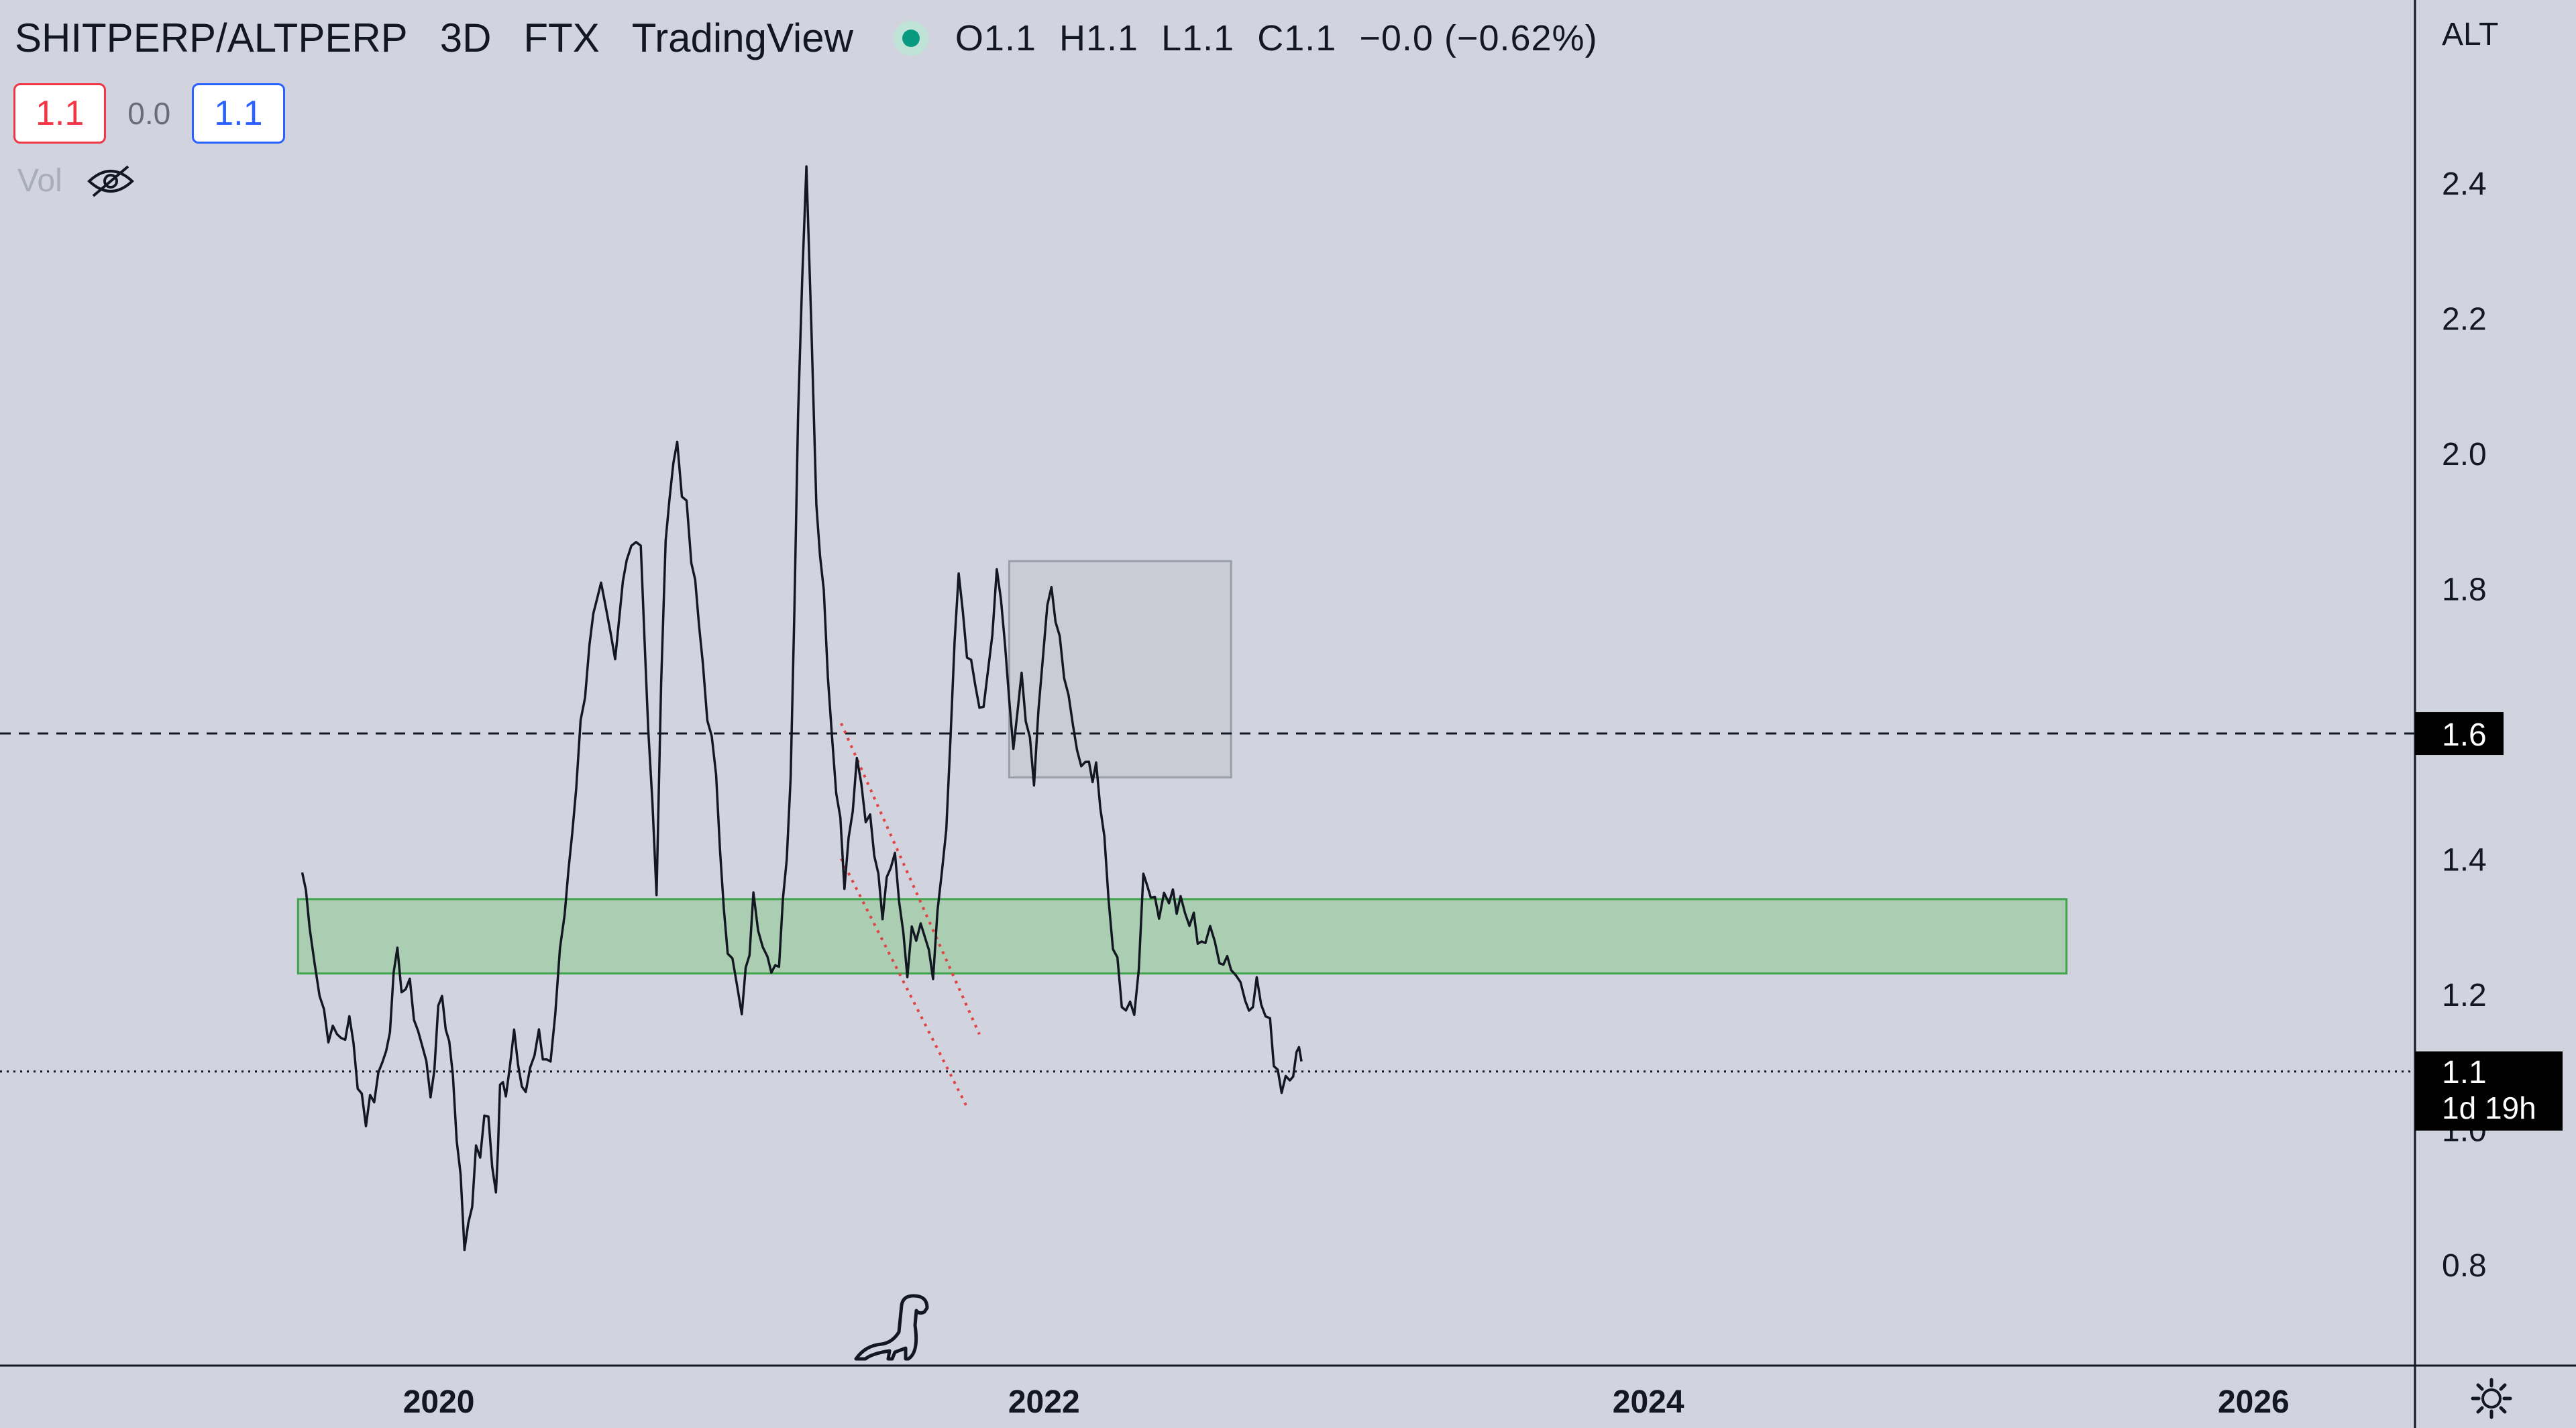  I want to click on market-status-icon, so click(910, 38).